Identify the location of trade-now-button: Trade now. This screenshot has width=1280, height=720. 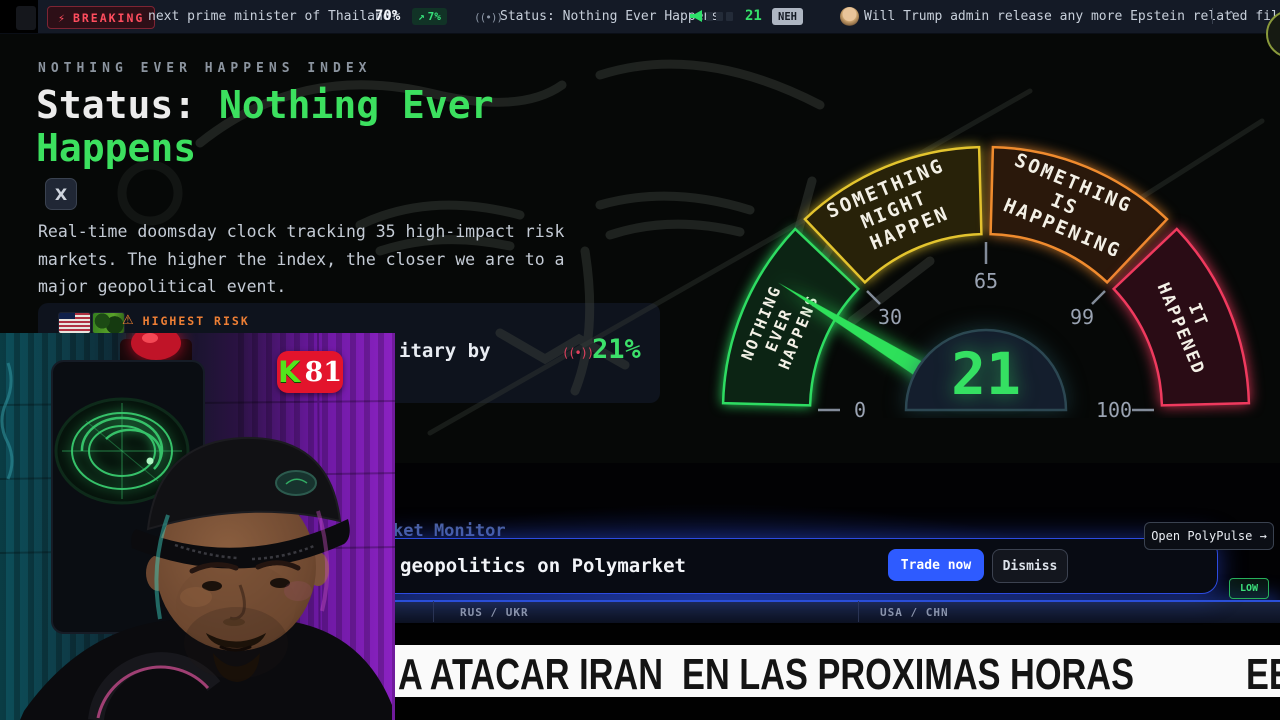
(936, 565).